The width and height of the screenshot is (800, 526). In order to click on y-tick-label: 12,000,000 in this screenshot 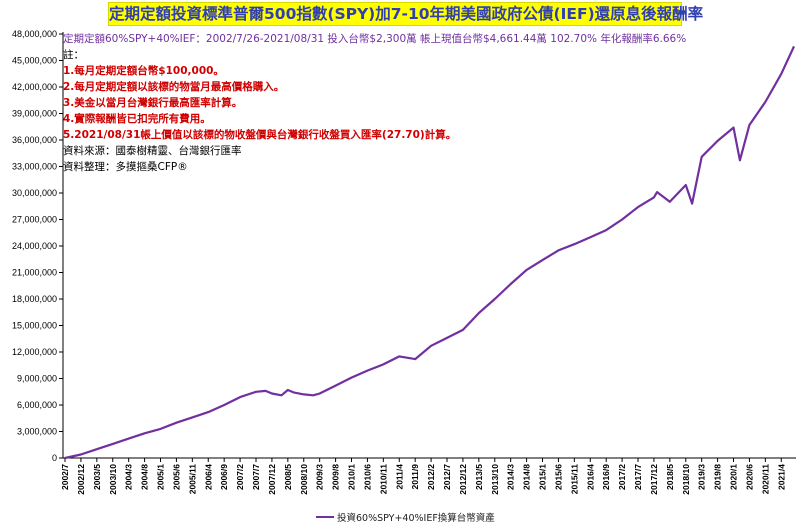, I will do `click(34, 352)`.